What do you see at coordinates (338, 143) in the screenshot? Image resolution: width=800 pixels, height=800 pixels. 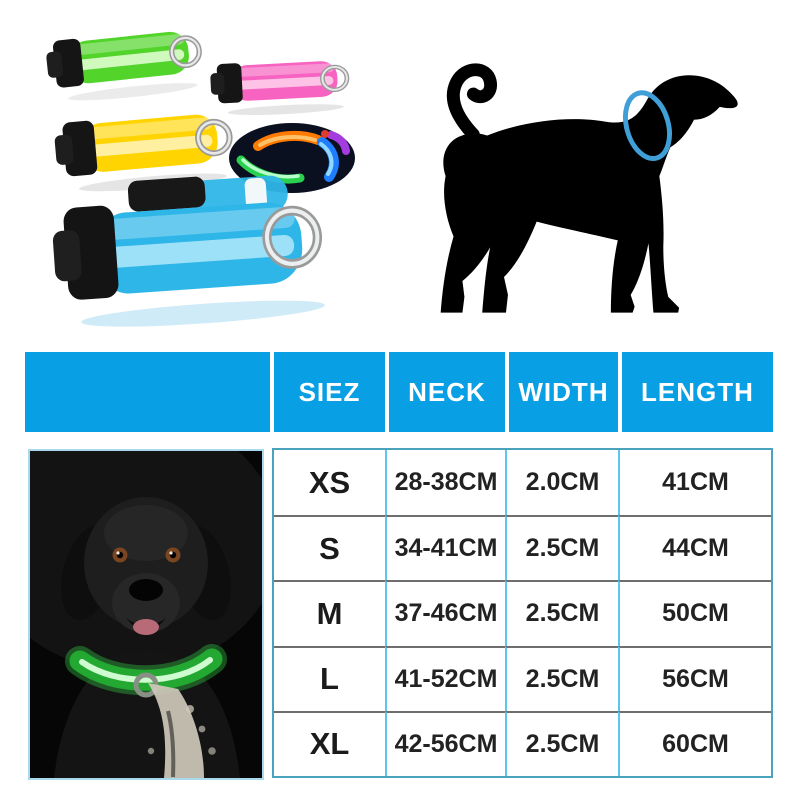 I see `purple-glow-collar` at bounding box center [338, 143].